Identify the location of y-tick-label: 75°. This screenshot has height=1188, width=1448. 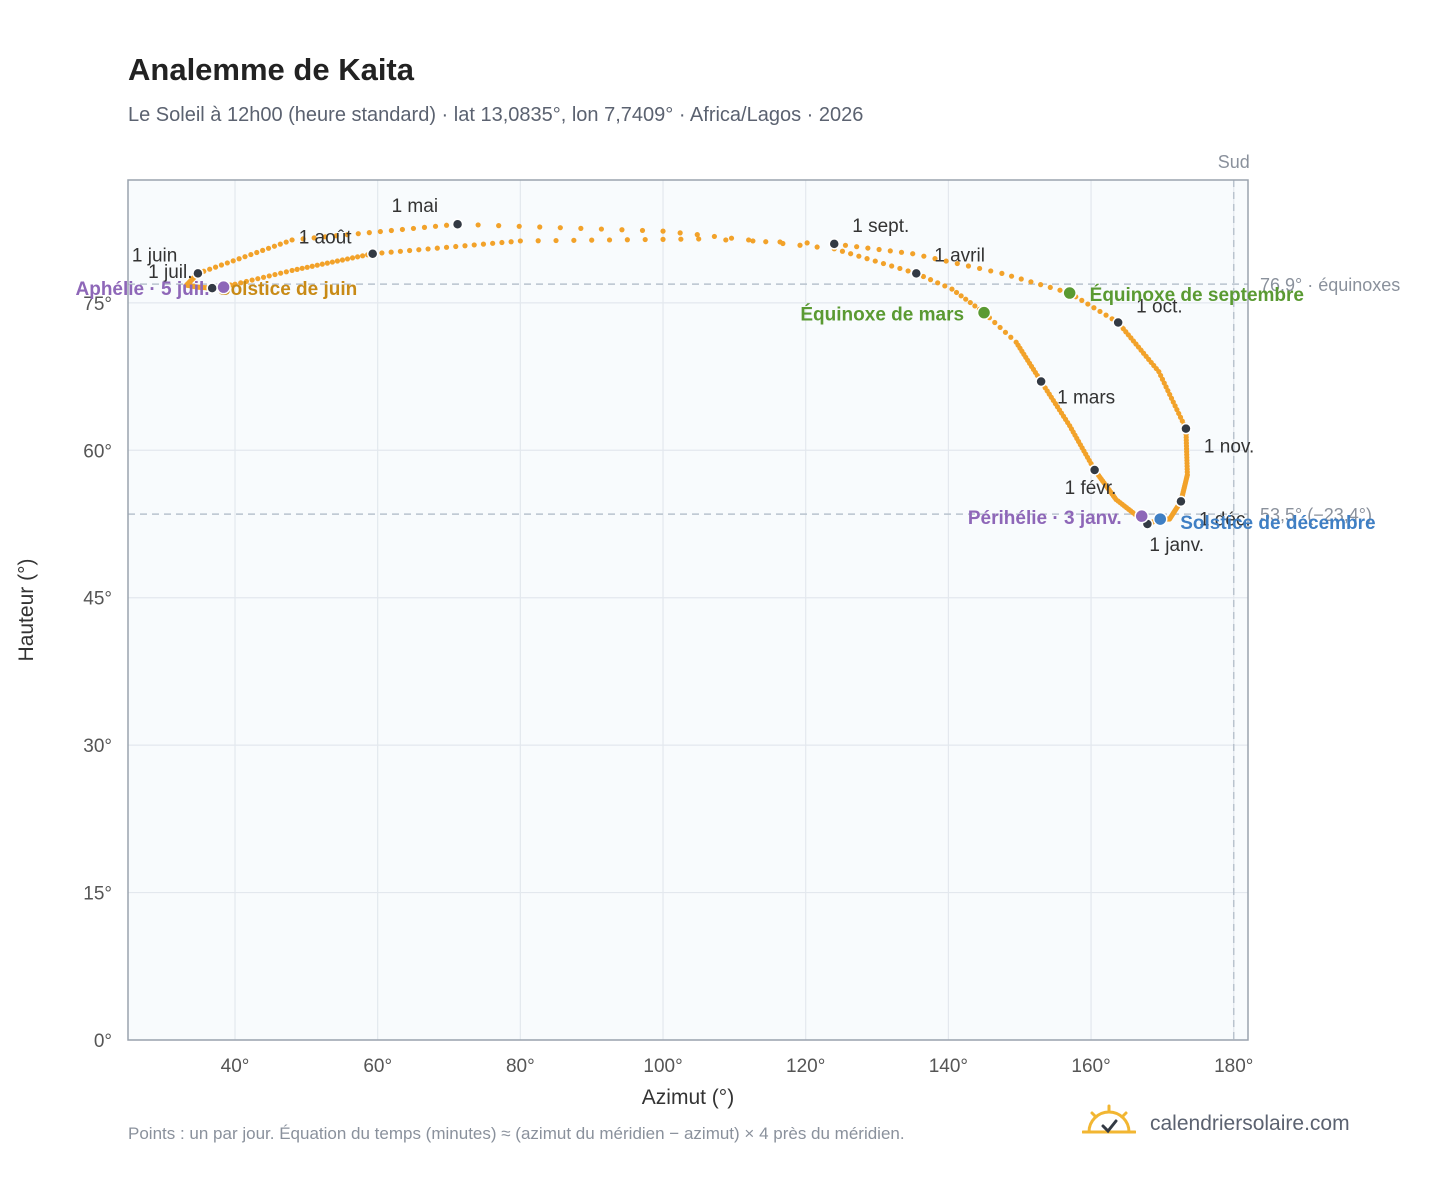
(97, 304).